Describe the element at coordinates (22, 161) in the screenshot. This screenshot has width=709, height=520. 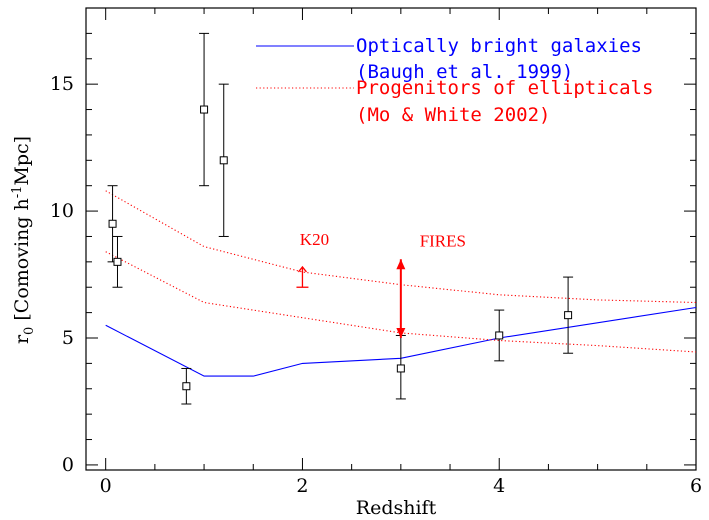
I see `y-axis-label-mpc: Mpc]` at that location.